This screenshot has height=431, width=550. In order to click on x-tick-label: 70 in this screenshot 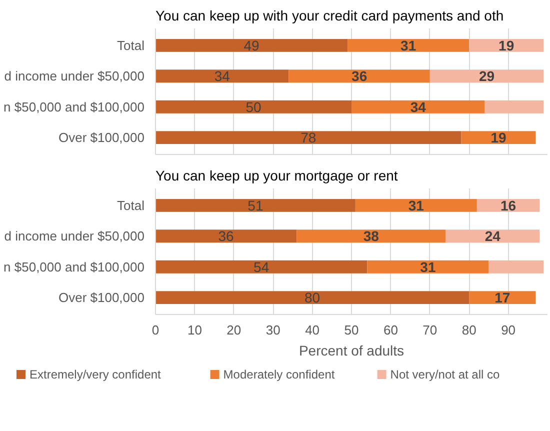, I will do `click(430, 330)`.